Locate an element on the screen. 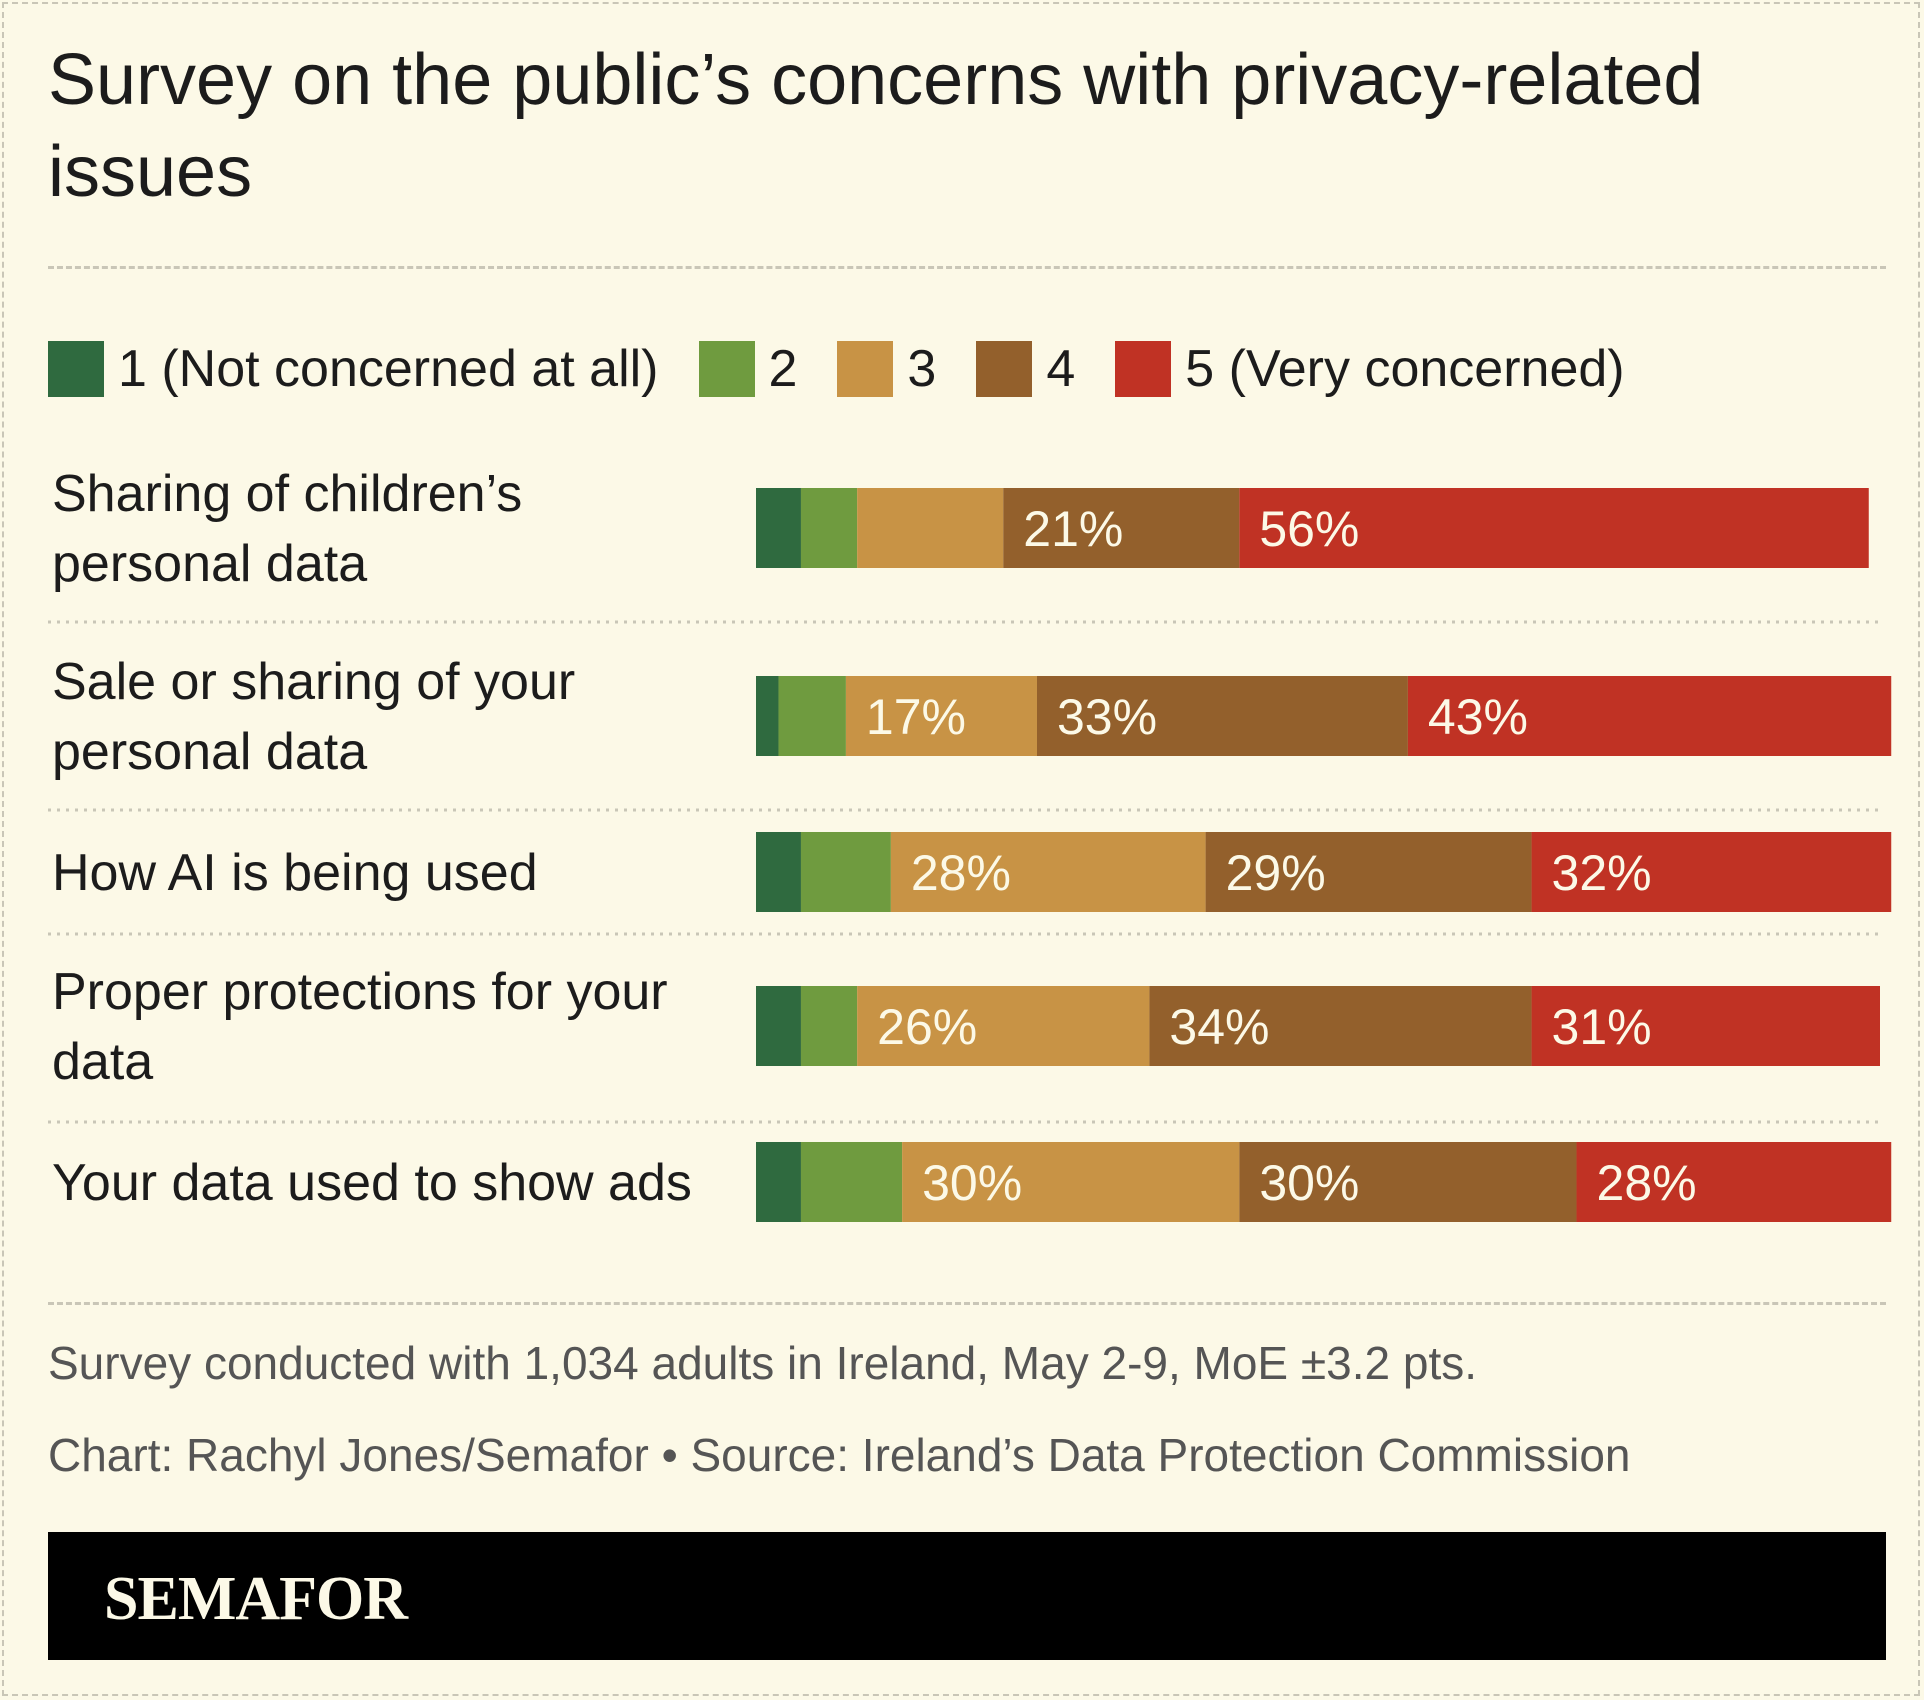 Image resolution: width=1924 pixels, height=1700 pixels. semafor-logo: SEMAFOR is located at coordinates (256, 1599).